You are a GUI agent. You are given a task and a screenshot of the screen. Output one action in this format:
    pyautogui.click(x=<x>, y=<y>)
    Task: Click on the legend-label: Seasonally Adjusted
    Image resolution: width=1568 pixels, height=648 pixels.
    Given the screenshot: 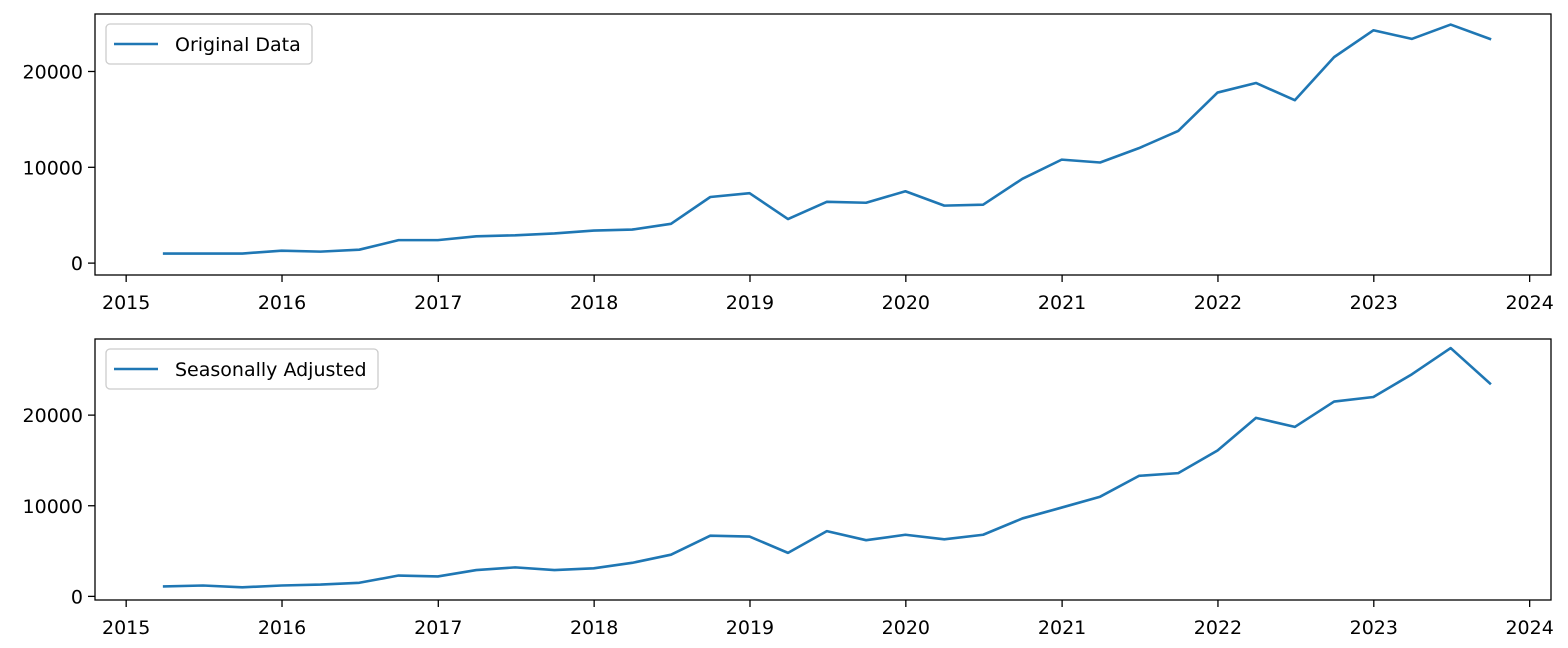 What is the action you would take?
    pyautogui.click(x=271, y=370)
    